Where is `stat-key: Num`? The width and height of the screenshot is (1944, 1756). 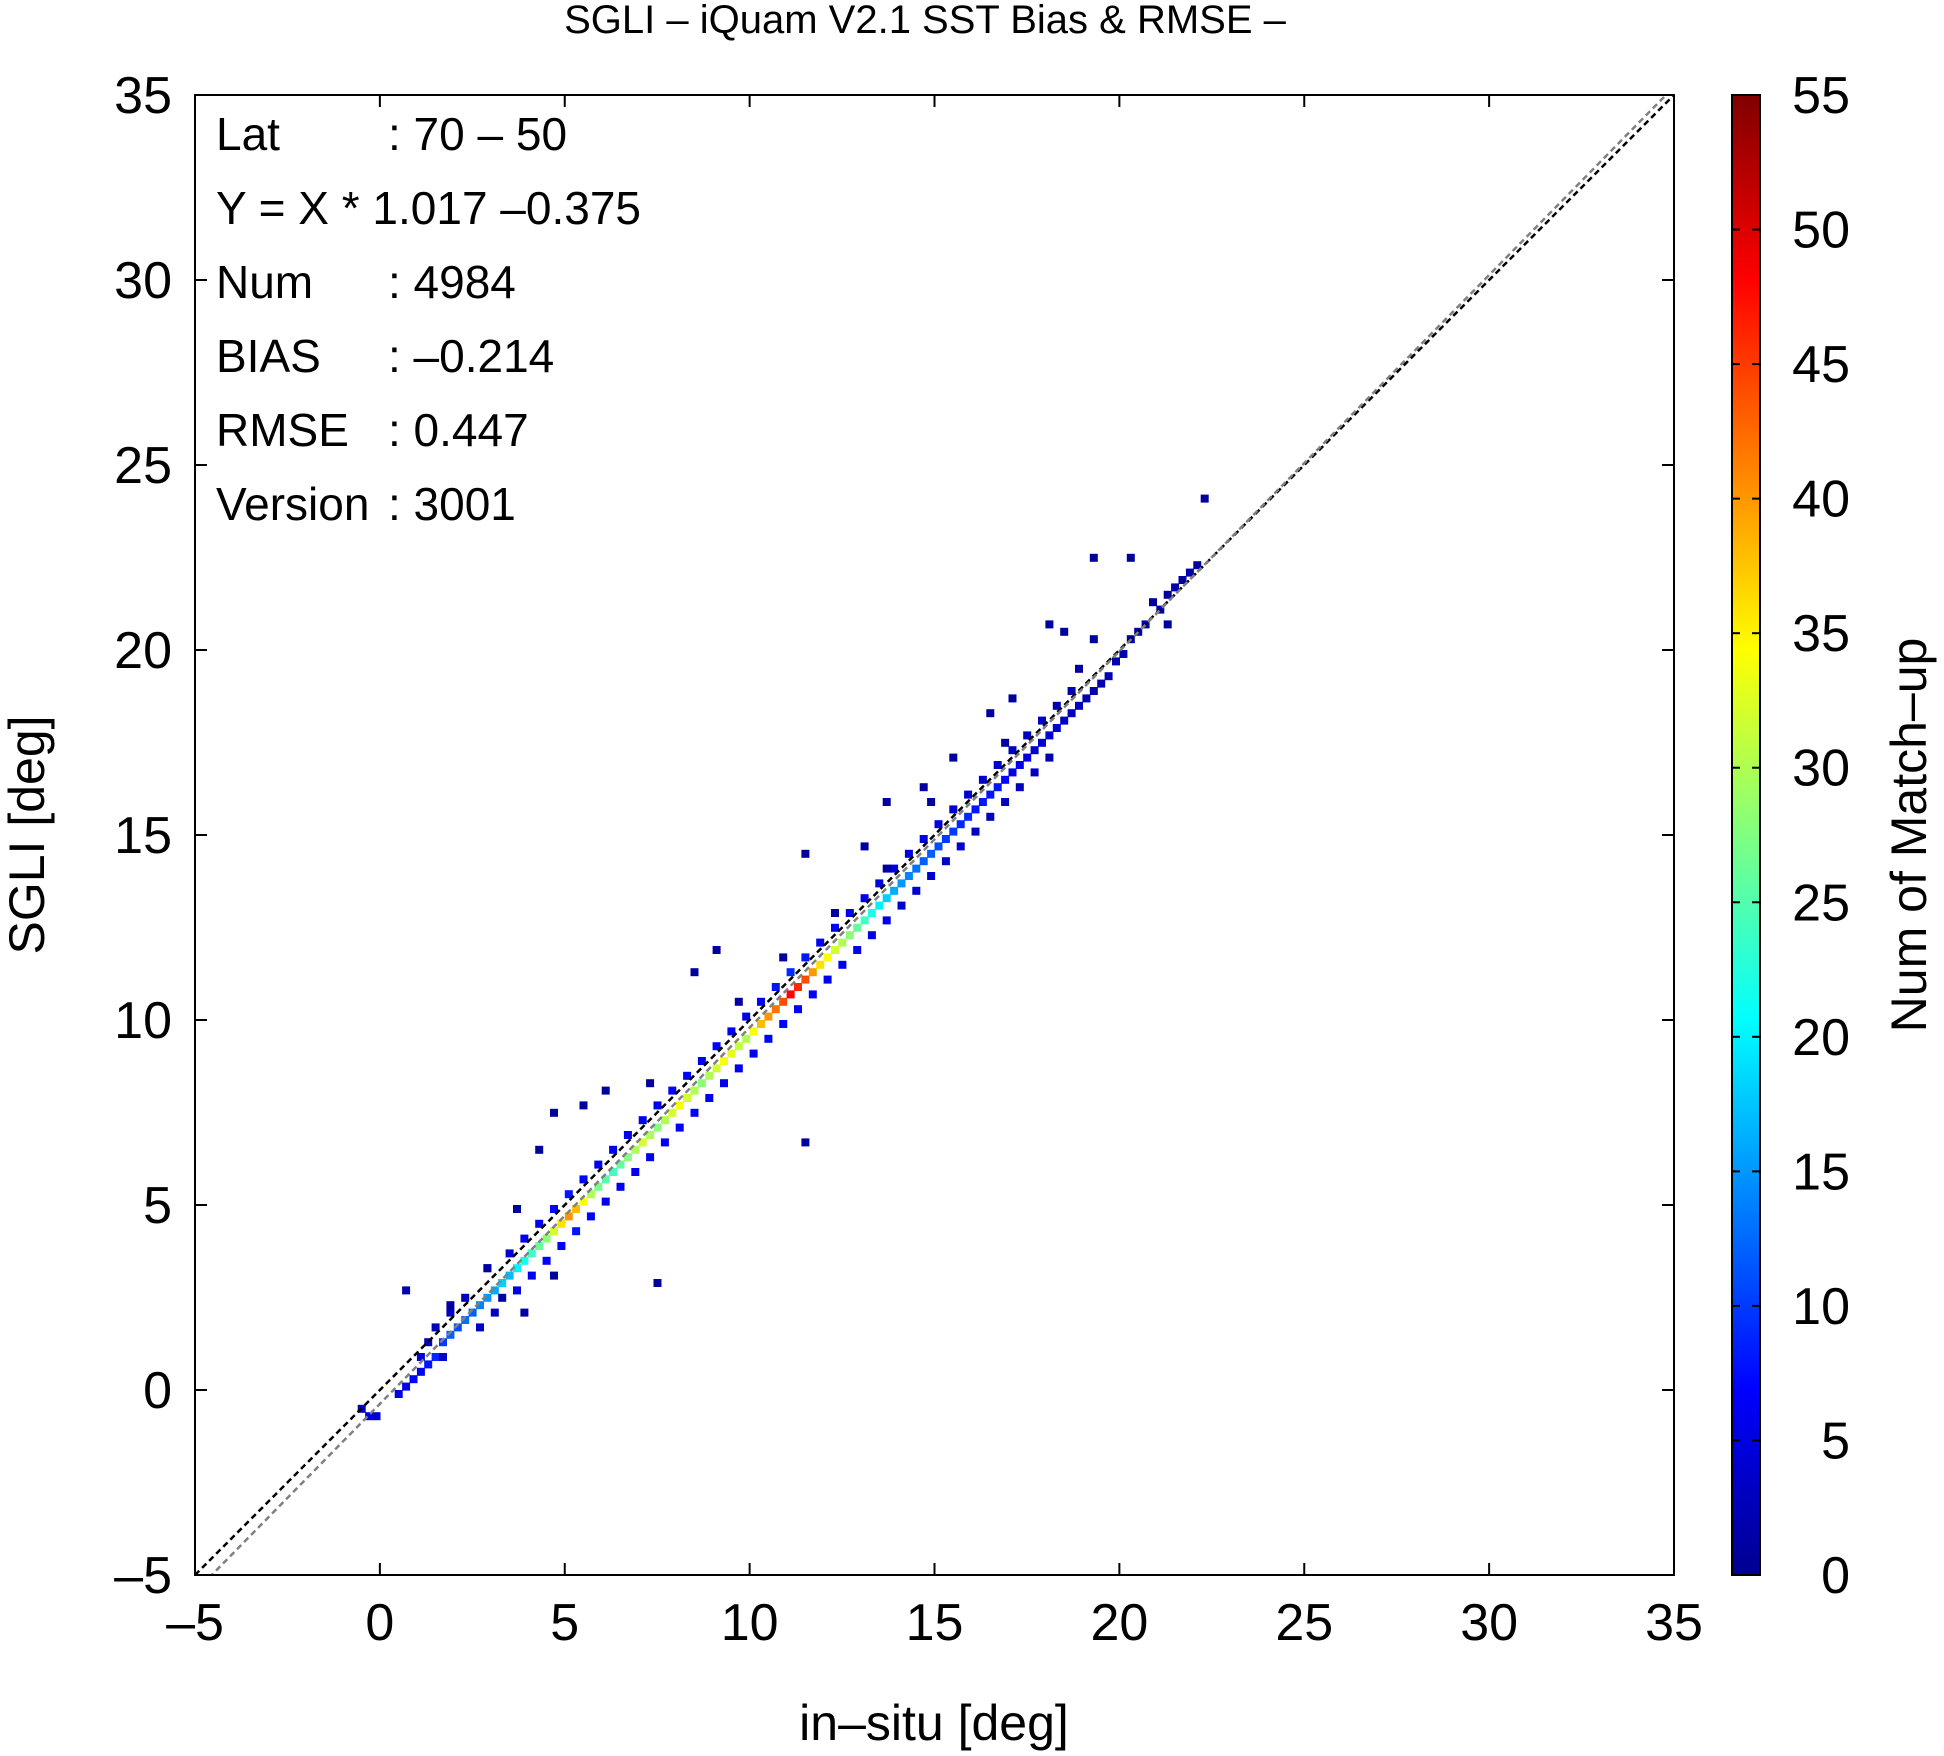
stat-key: Num is located at coordinates (264, 282).